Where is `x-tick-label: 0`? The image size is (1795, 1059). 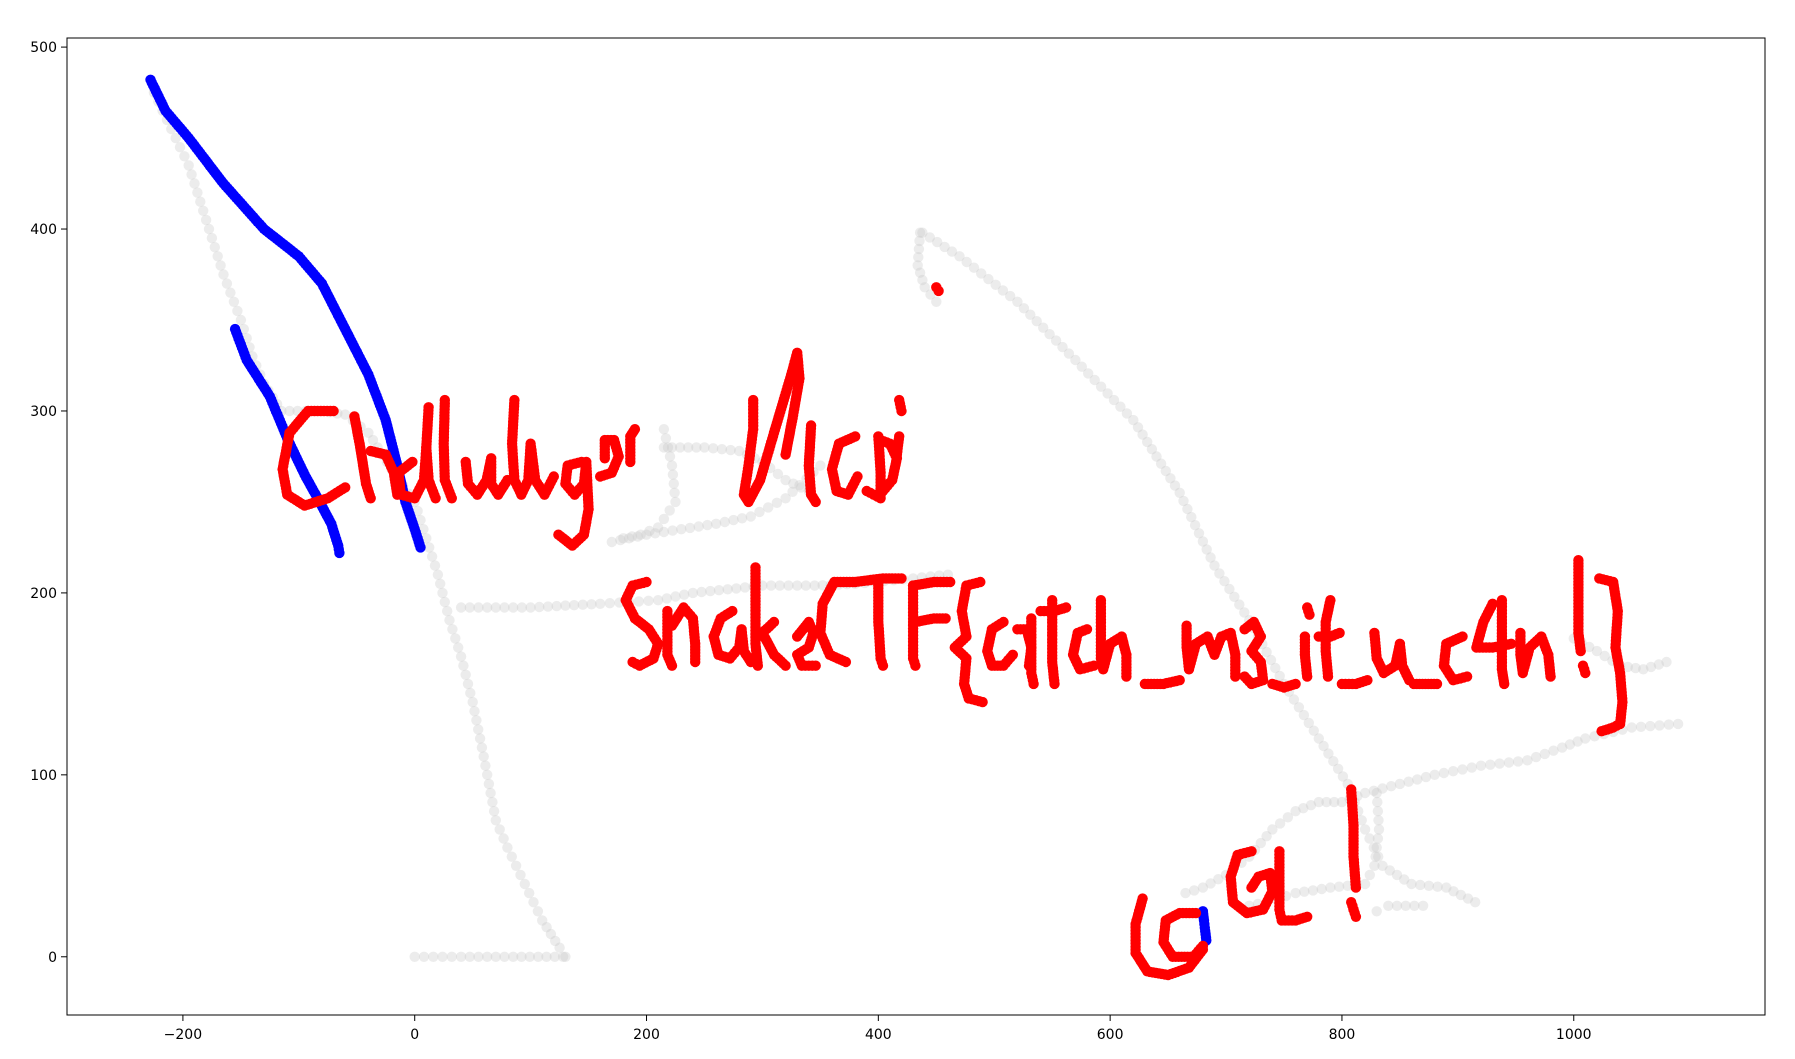
x-tick-label: 0 is located at coordinates (414, 1035).